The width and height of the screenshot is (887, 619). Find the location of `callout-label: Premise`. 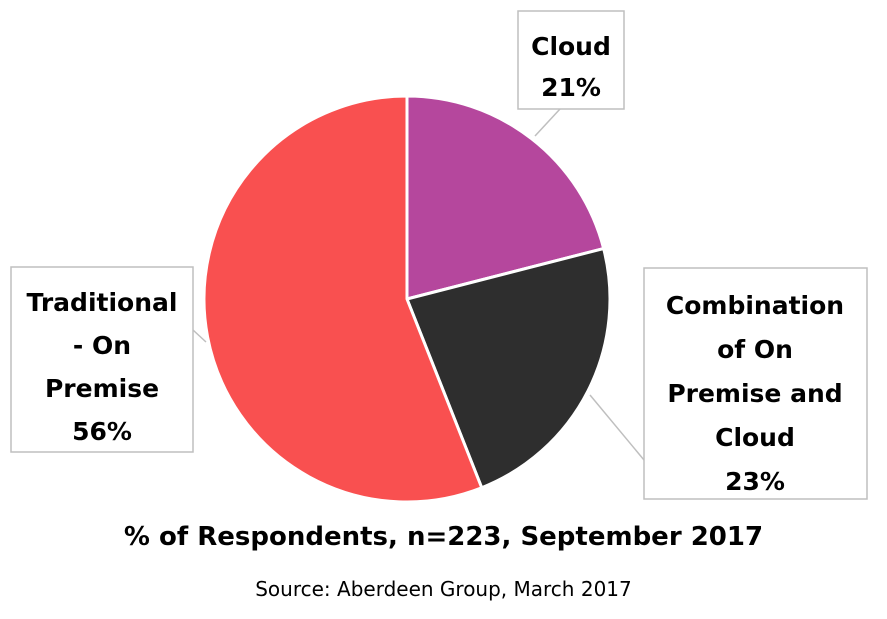

callout-label: Premise is located at coordinates (102, 388).